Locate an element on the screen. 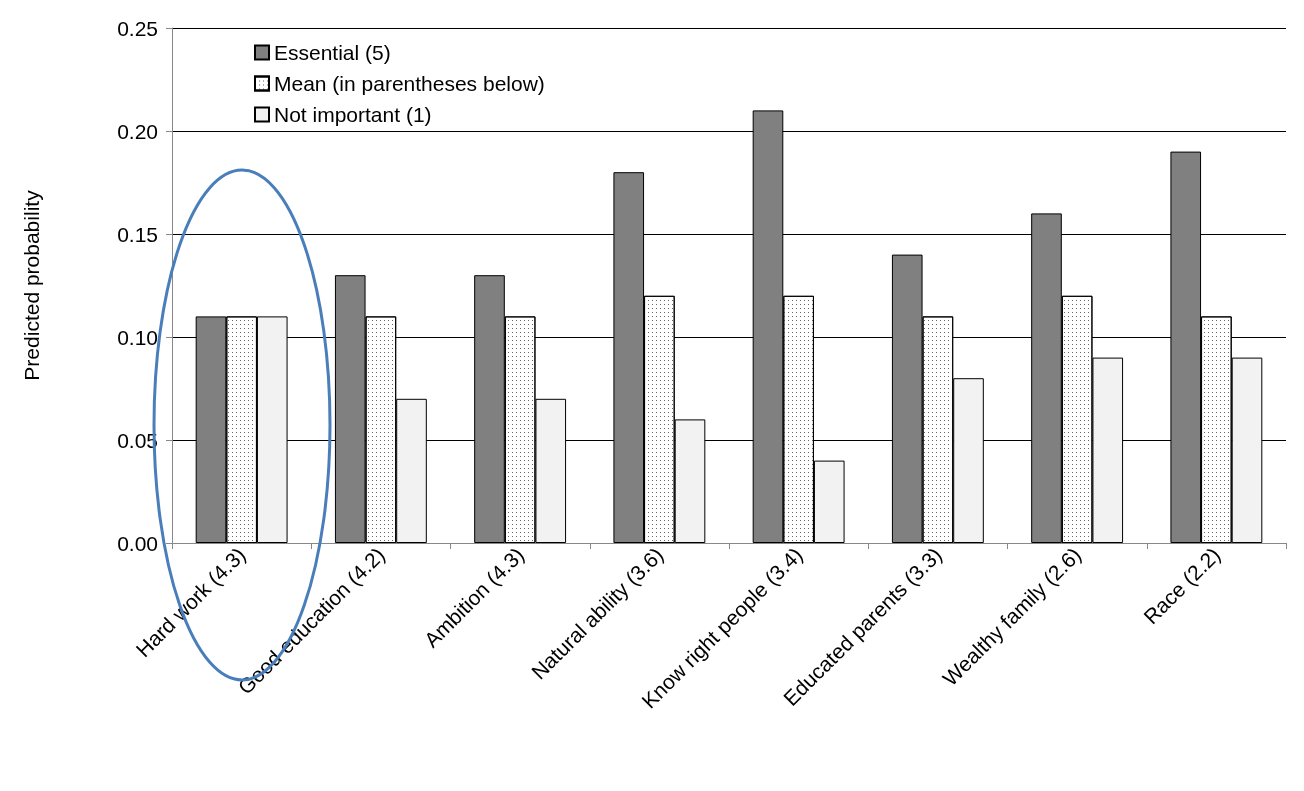 This screenshot has width=1304, height=791. legend-label: Not important (1) is located at coordinates (353, 114).